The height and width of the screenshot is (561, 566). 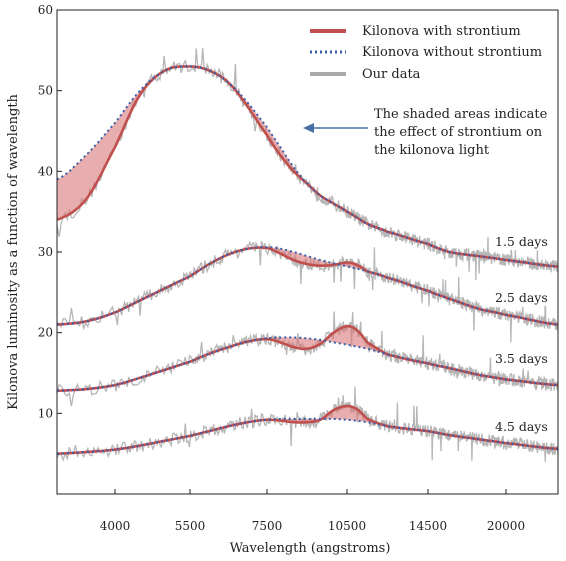 I want to click on x-axis-ticks: 4000 5500 7500 10500 14500 20000, so click(x=312, y=511).